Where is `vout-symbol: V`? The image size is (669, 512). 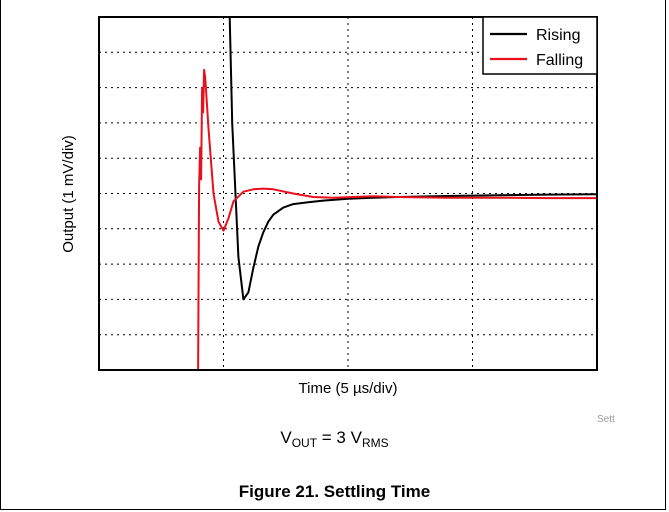
vout-symbol: V is located at coordinates (285, 437).